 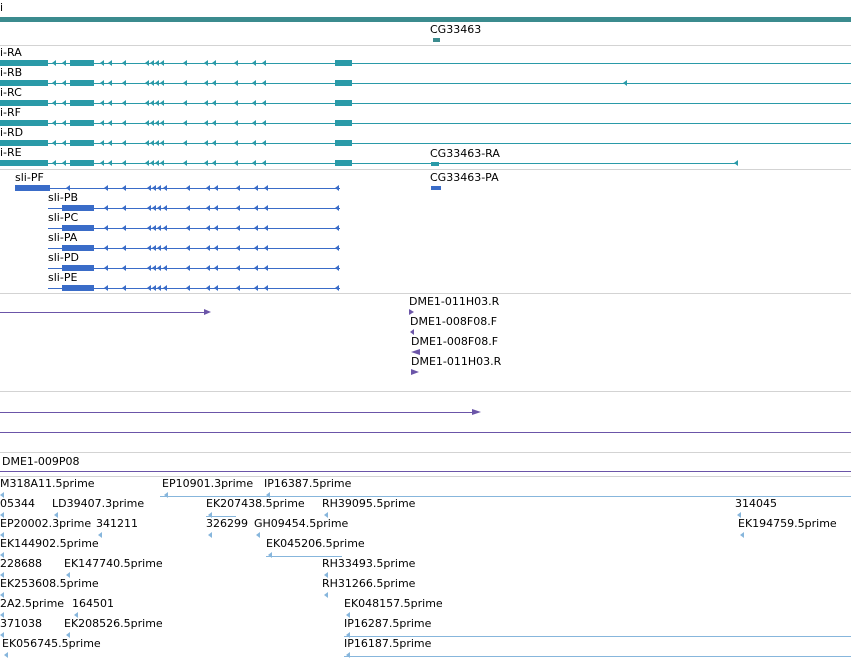 I want to click on est-label: RH39095.5prime, so click(x=369, y=503).